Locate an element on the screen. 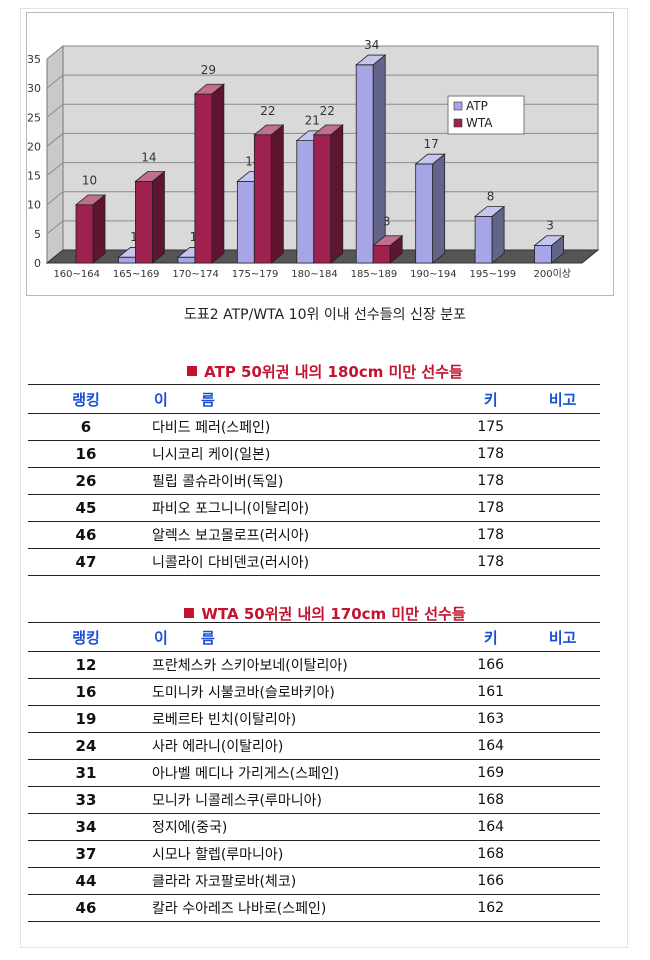 Image resolution: width=650 pixels, height=960 pixels. height-cell: 164 is located at coordinates (491, 746).